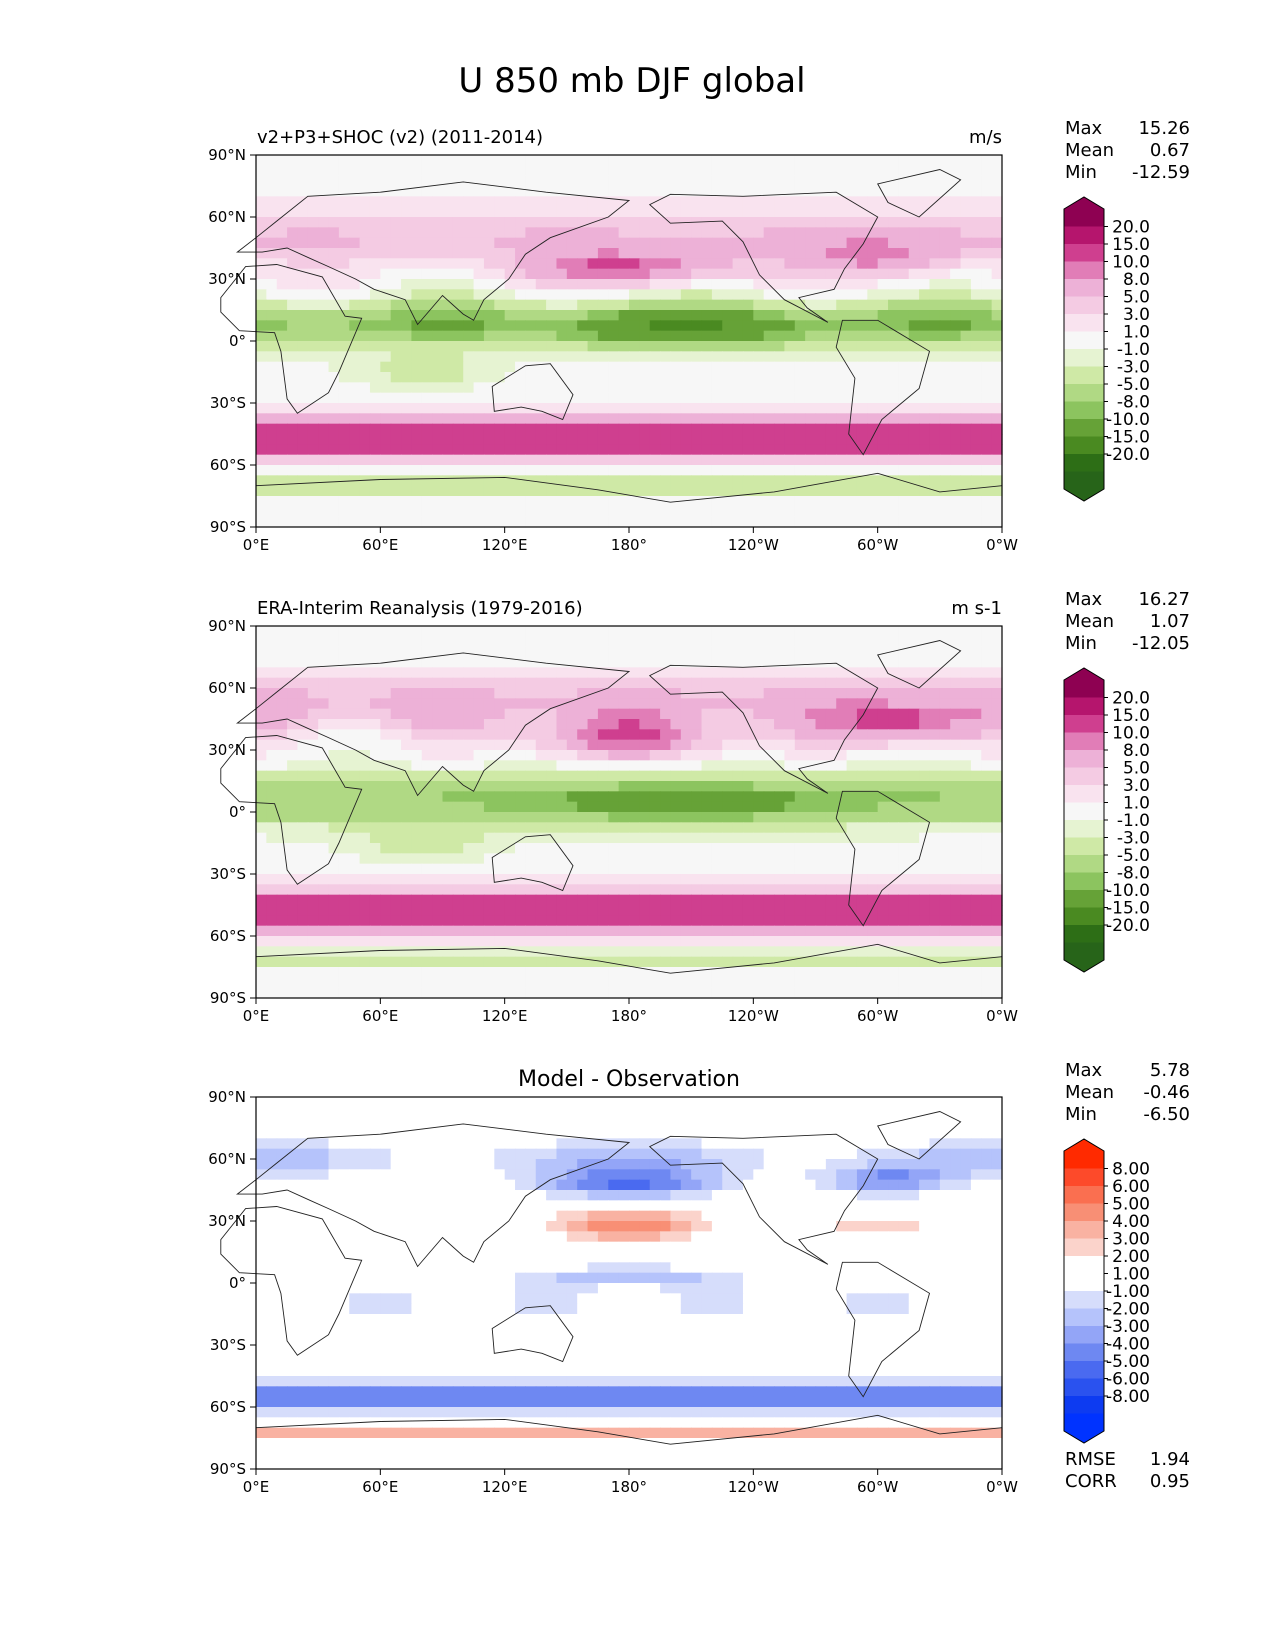 The image size is (1275, 1650). What do you see at coordinates (1002, 545) in the screenshot?
I see `lon-tick-label: 0°W` at bounding box center [1002, 545].